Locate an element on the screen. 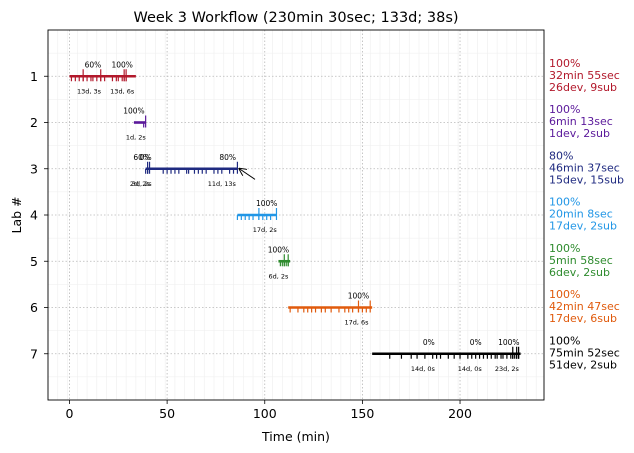 This screenshot has height=453, width=634. x-tick-label: 100 is located at coordinates (265, 413).